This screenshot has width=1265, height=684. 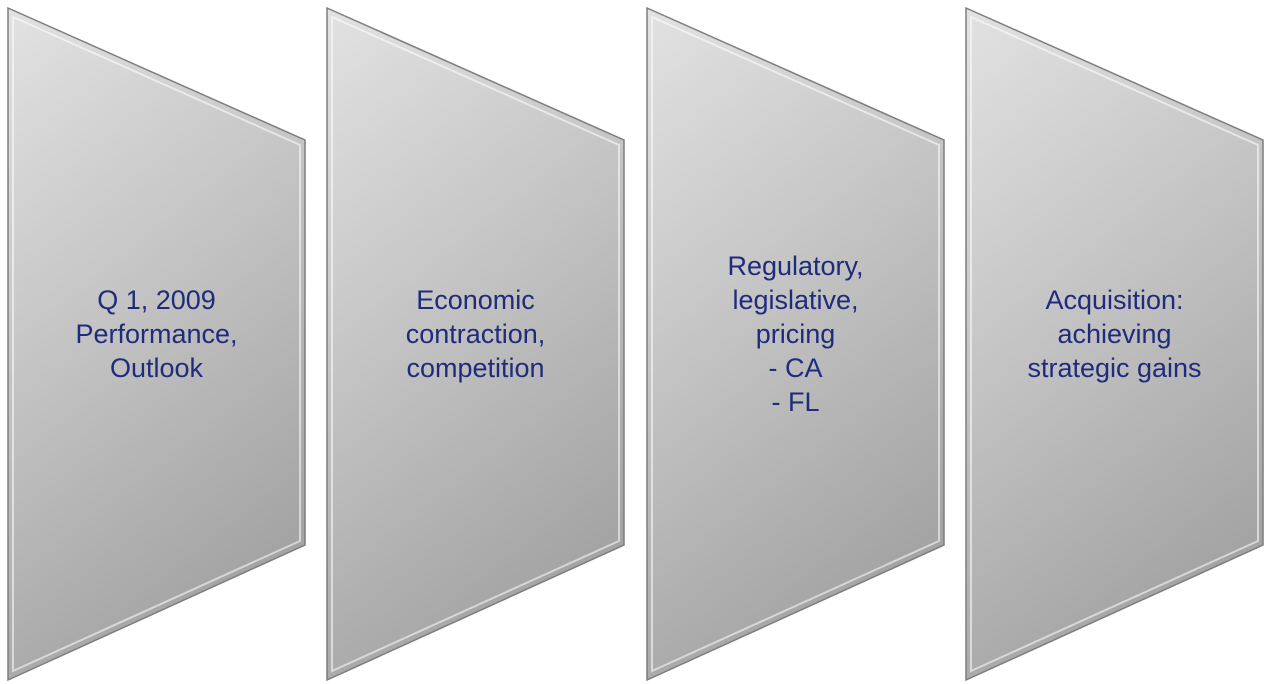 What do you see at coordinates (795, 402) in the screenshot?
I see `step-label-line: - FL` at bounding box center [795, 402].